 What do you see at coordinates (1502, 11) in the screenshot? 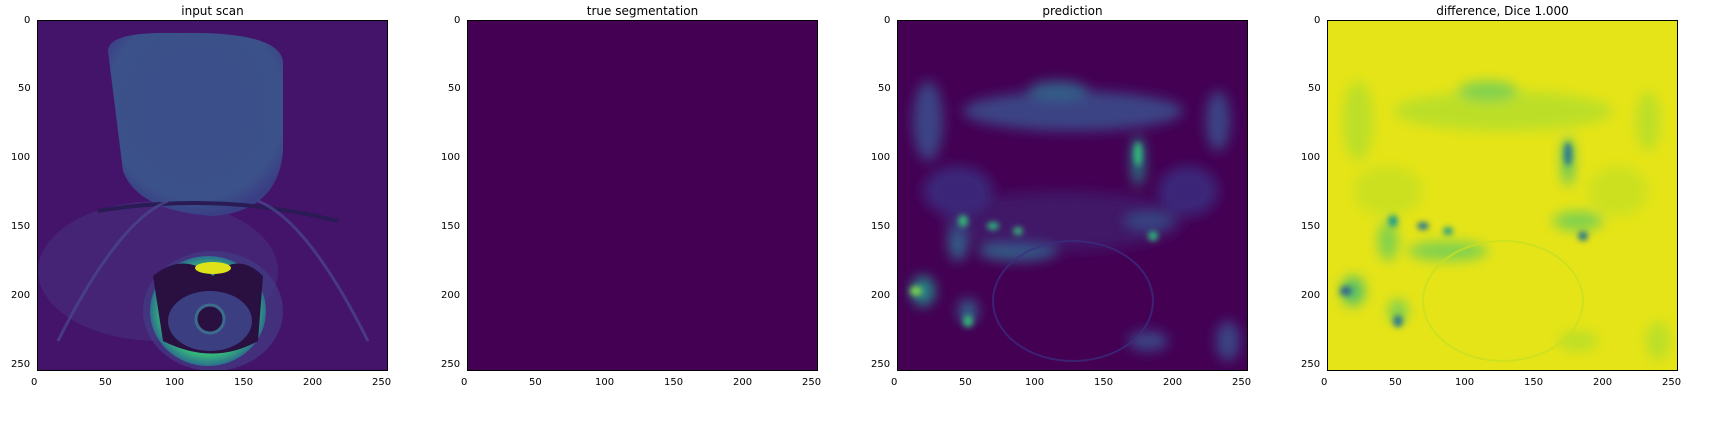
I see `chart-title: difference, Dice 1.000` at bounding box center [1502, 11].